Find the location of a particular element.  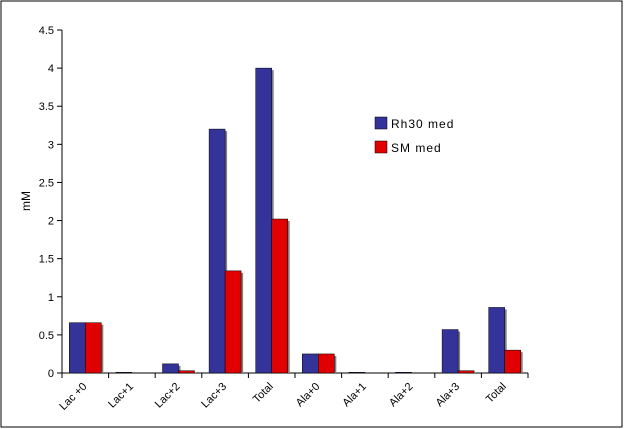

y-tick-label: 3 is located at coordinates (51, 145).